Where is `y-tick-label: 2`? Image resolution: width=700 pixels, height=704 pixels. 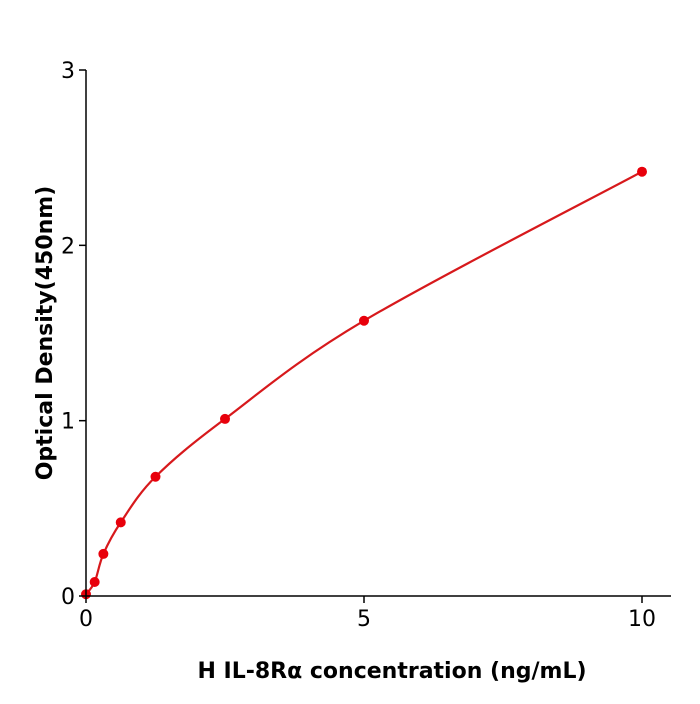
y-tick-label: 2 is located at coordinates (68, 246).